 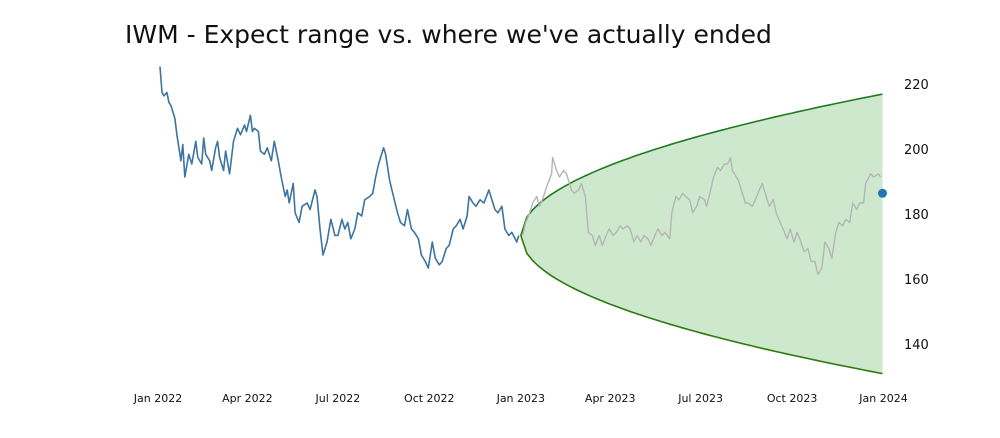 I want to click on expected-range-lower-line, so click(x=701, y=305).